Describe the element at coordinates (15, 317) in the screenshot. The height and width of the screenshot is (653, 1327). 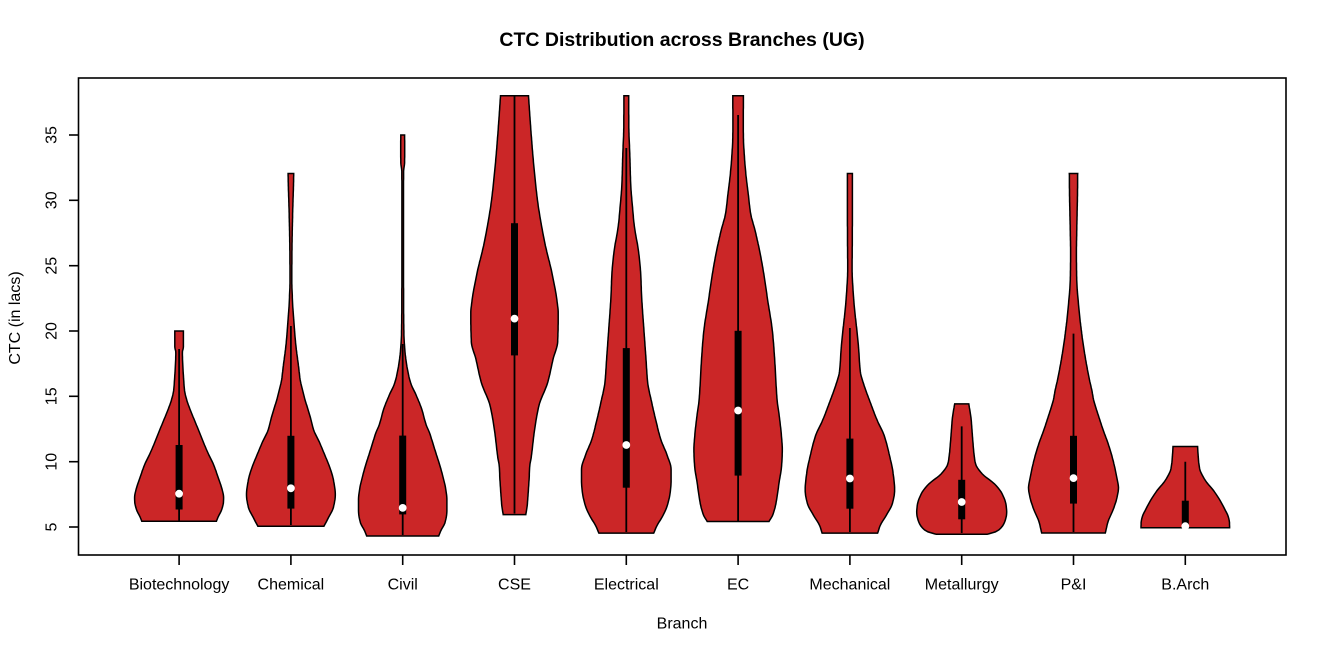
I see `svg-text: CTC (in lacs)` at that location.